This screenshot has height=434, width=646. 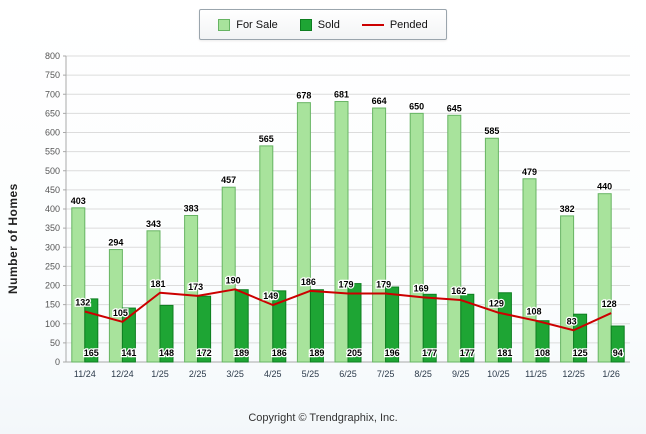 I want to click on legend-for-sale-label: For Sale, so click(x=257, y=24).